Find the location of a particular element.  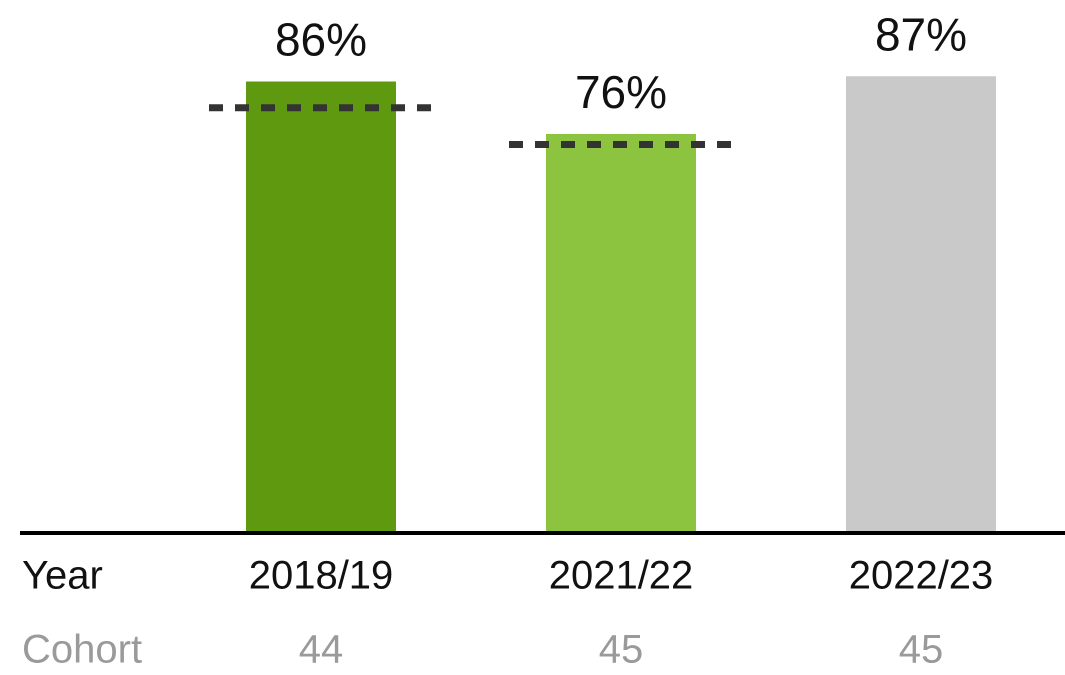

cohort-label: Cohort is located at coordinates (82, 650).